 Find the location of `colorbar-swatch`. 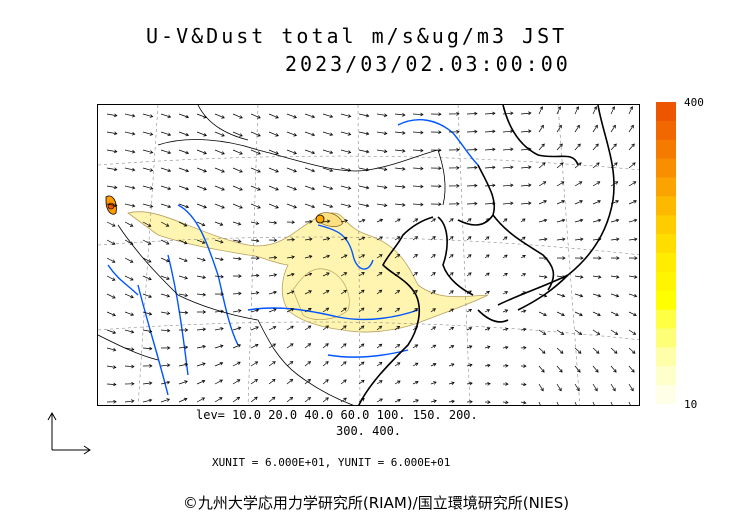

colorbar-swatch is located at coordinates (666, 338).